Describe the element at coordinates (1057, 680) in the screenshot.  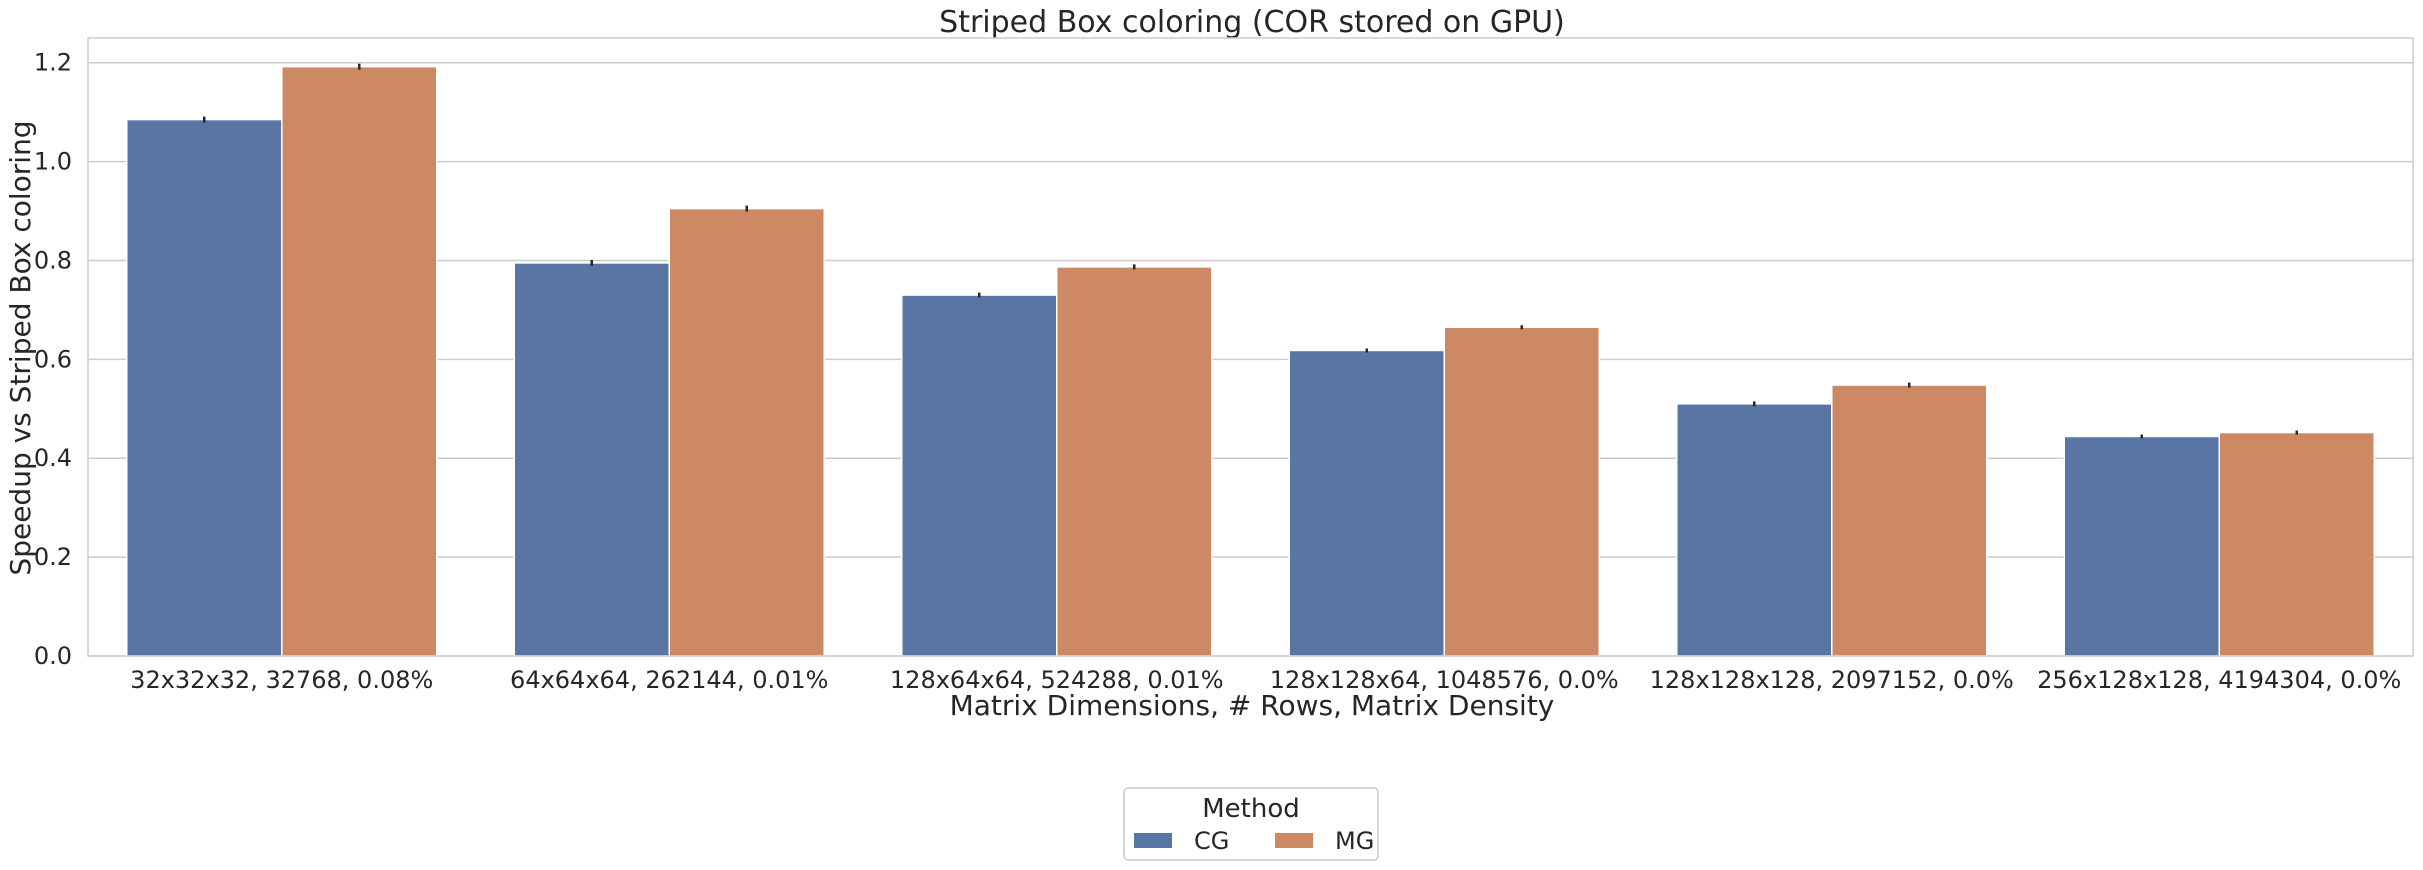
I see `x-tick-label: 128x64x64, 524288, 0.01%` at that location.